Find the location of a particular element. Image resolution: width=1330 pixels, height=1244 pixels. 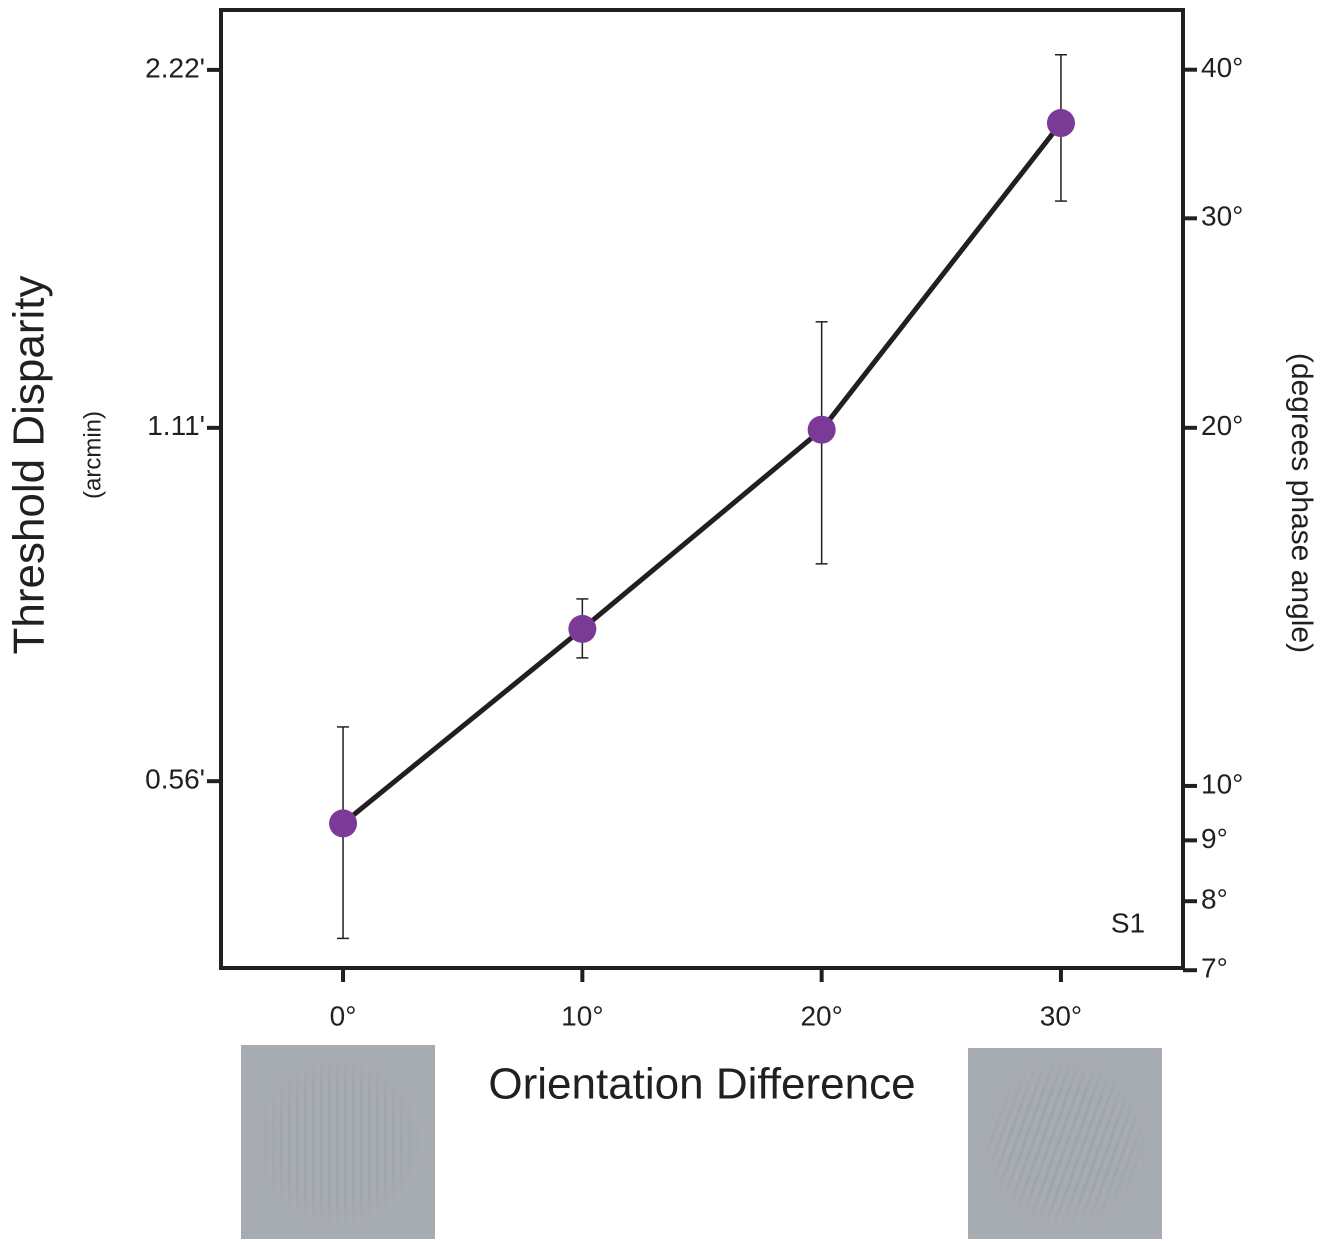

y2-tick-label: 40° is located at coordinates (1222, 67).